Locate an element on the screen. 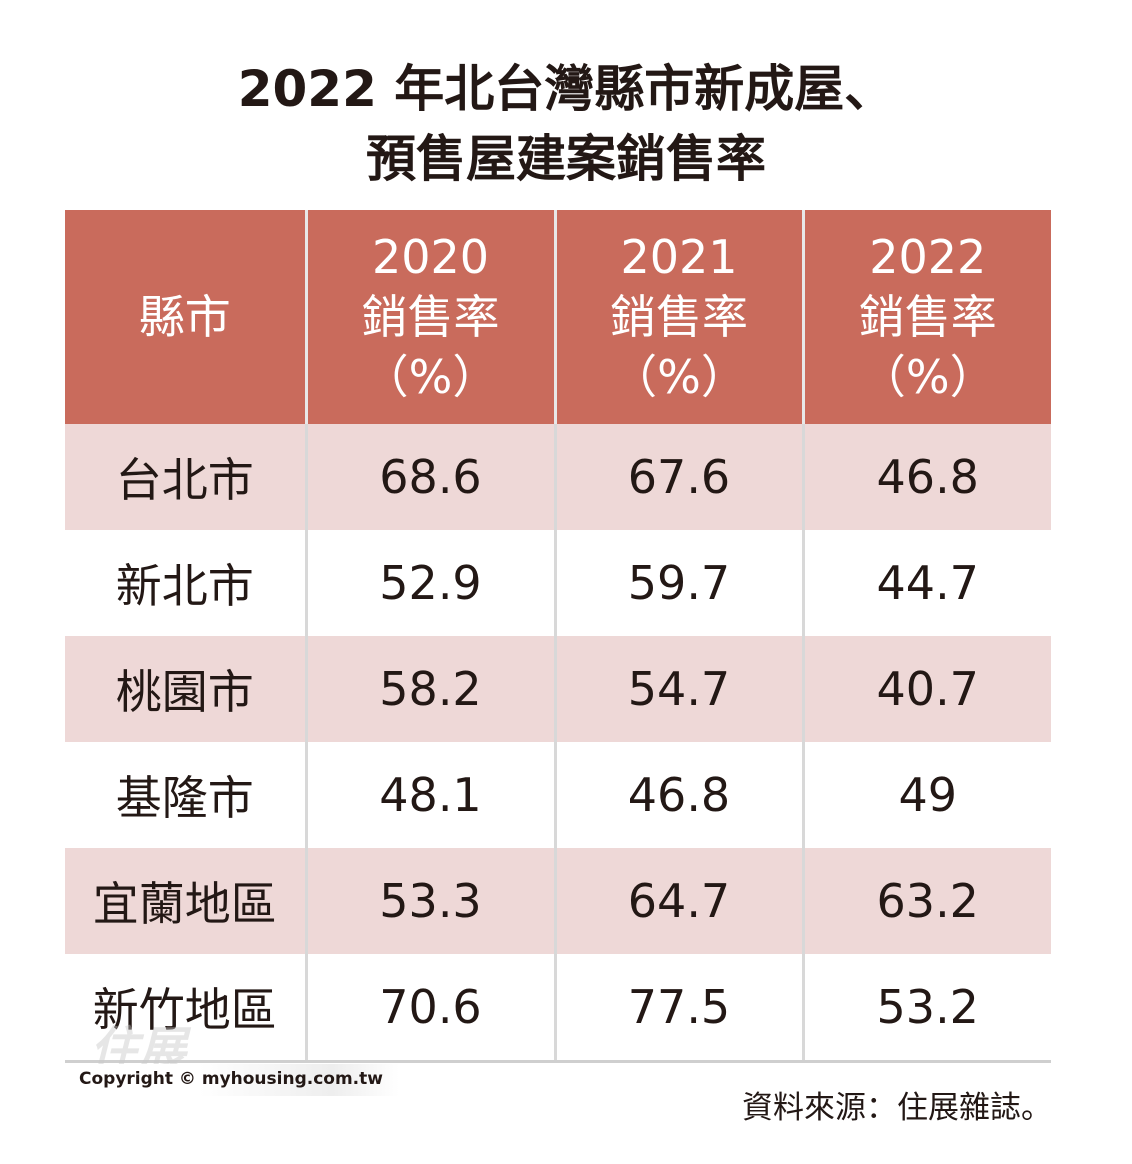  table-row: 台北市 68.6 67.6 46.8 is located at coordinates (558, 477).